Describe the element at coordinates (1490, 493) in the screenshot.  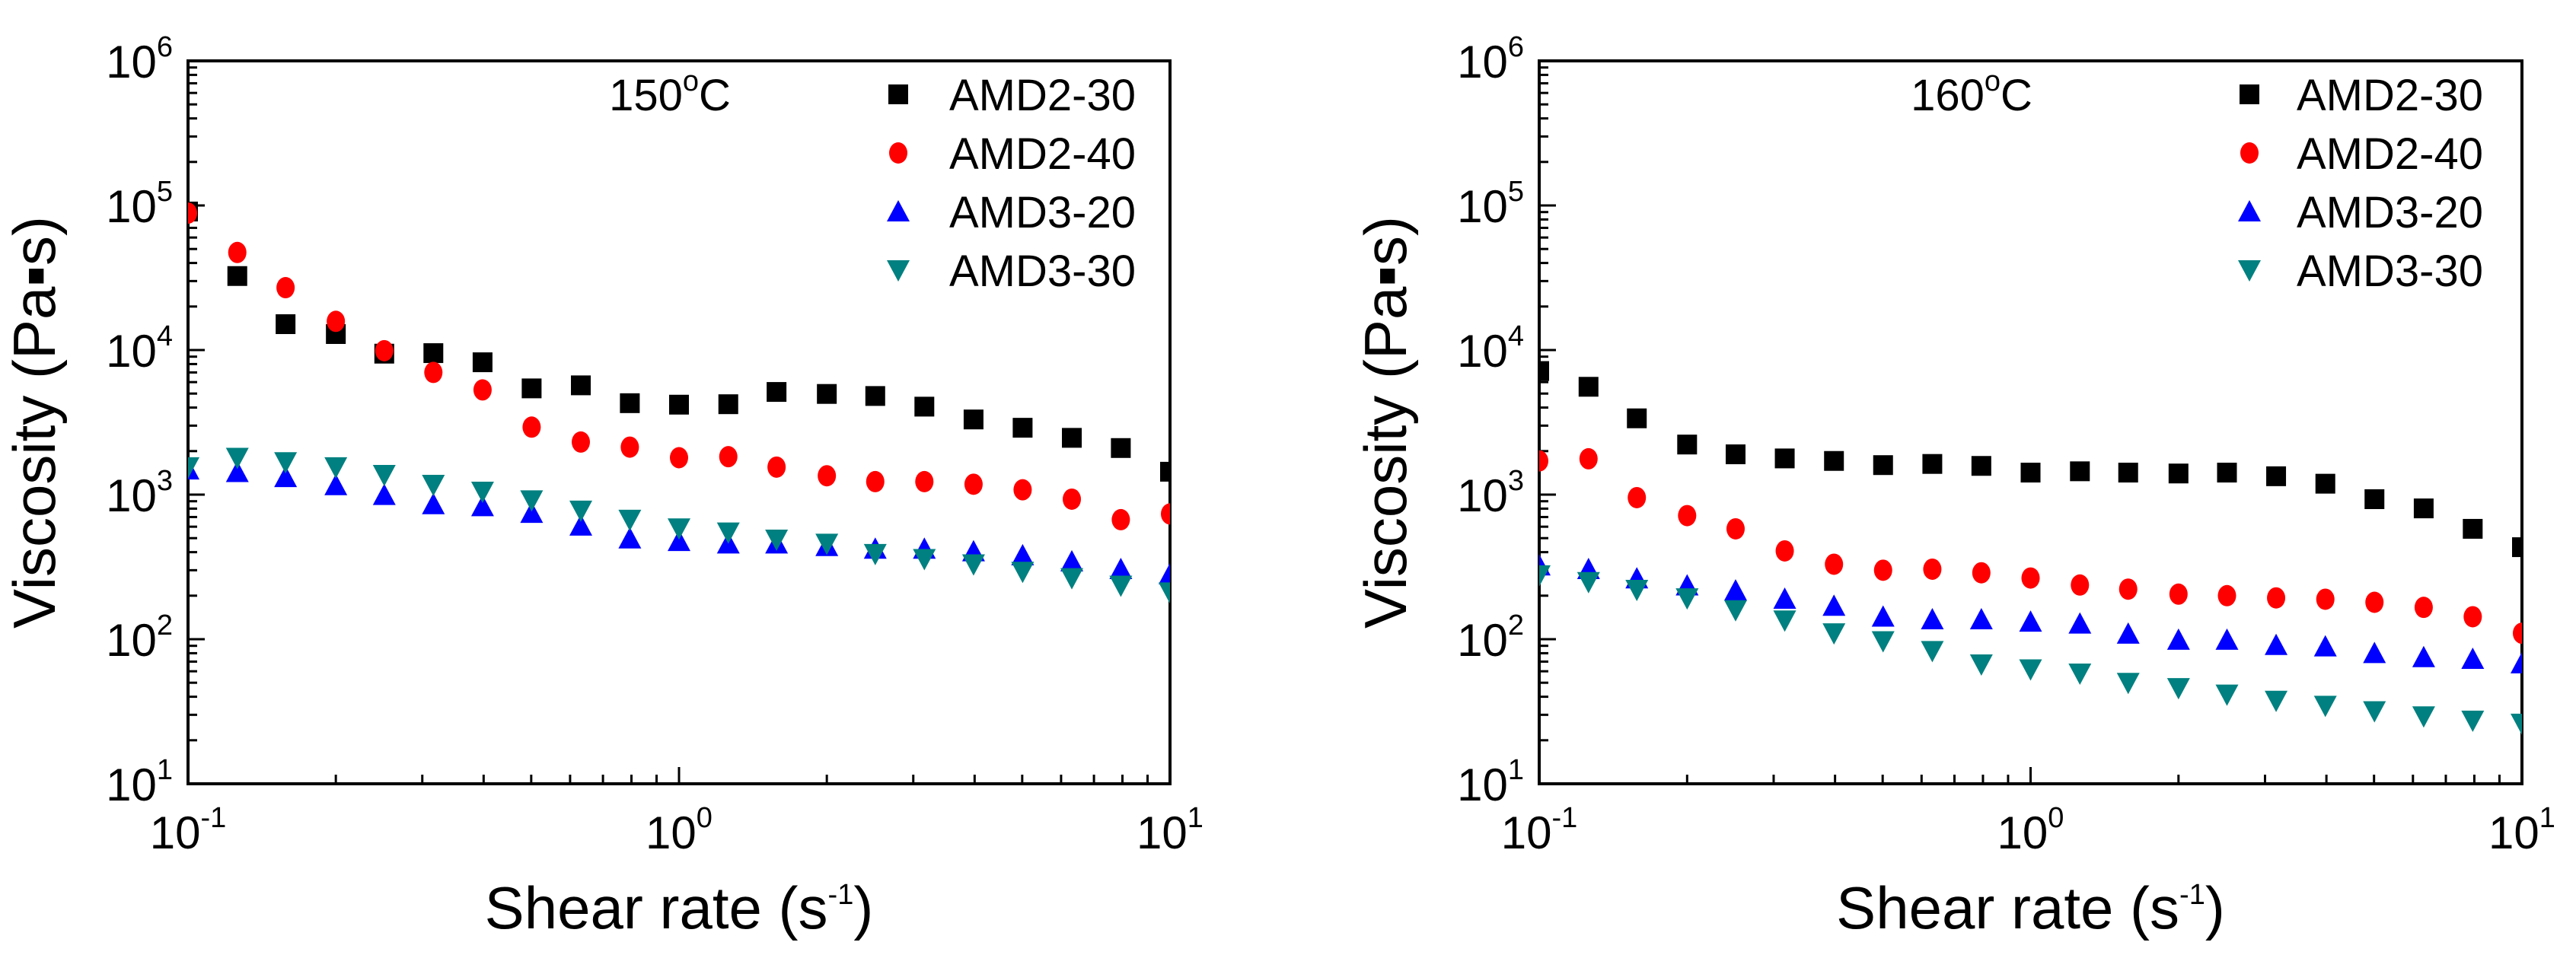
I see `y-tick-label: 10³` at that location.